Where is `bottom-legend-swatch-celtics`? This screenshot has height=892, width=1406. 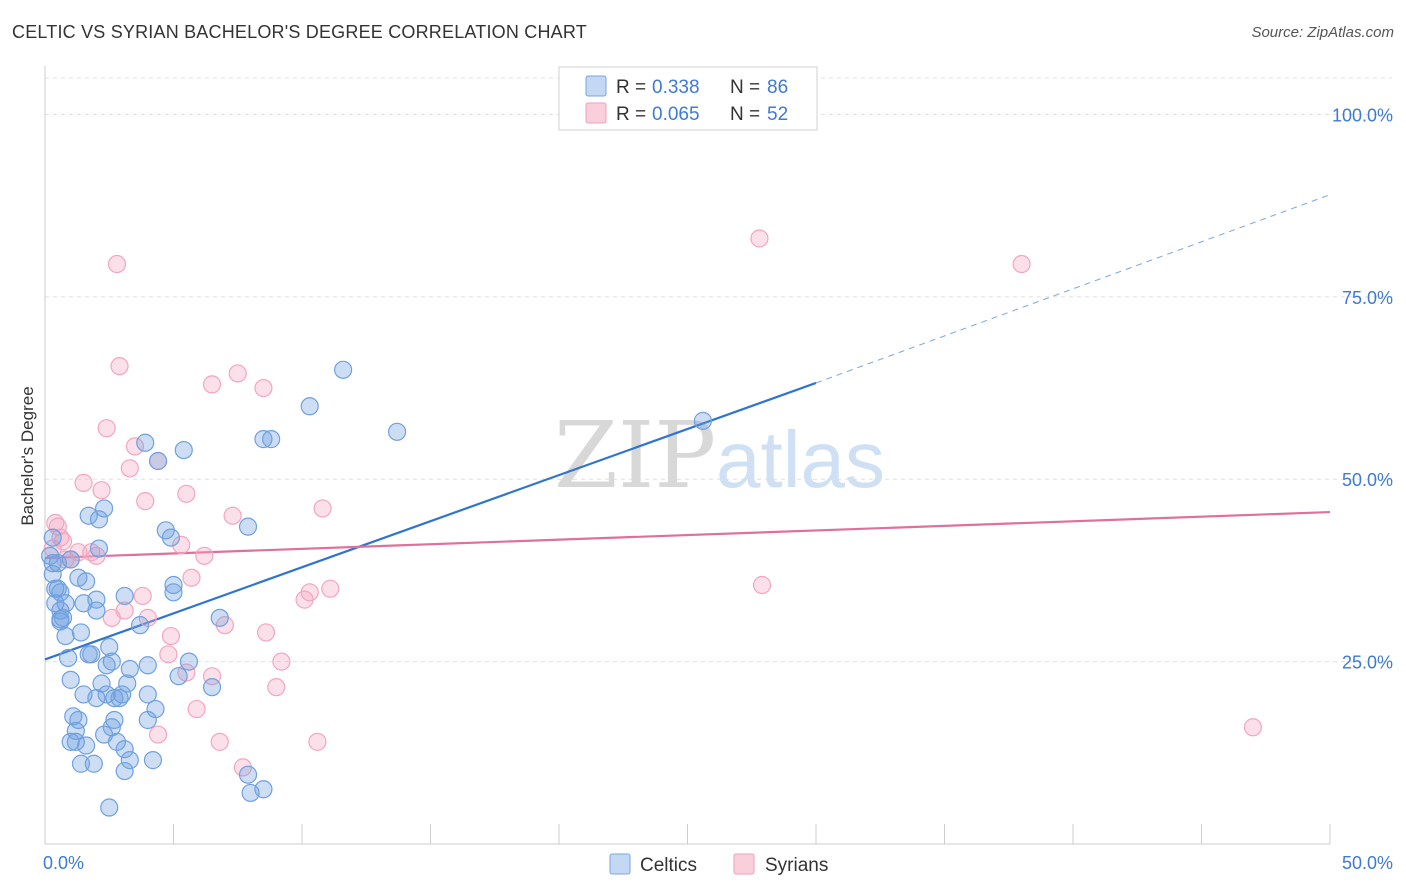
bottom-legend-swatch-celtics is located at coordinates (620, 864).